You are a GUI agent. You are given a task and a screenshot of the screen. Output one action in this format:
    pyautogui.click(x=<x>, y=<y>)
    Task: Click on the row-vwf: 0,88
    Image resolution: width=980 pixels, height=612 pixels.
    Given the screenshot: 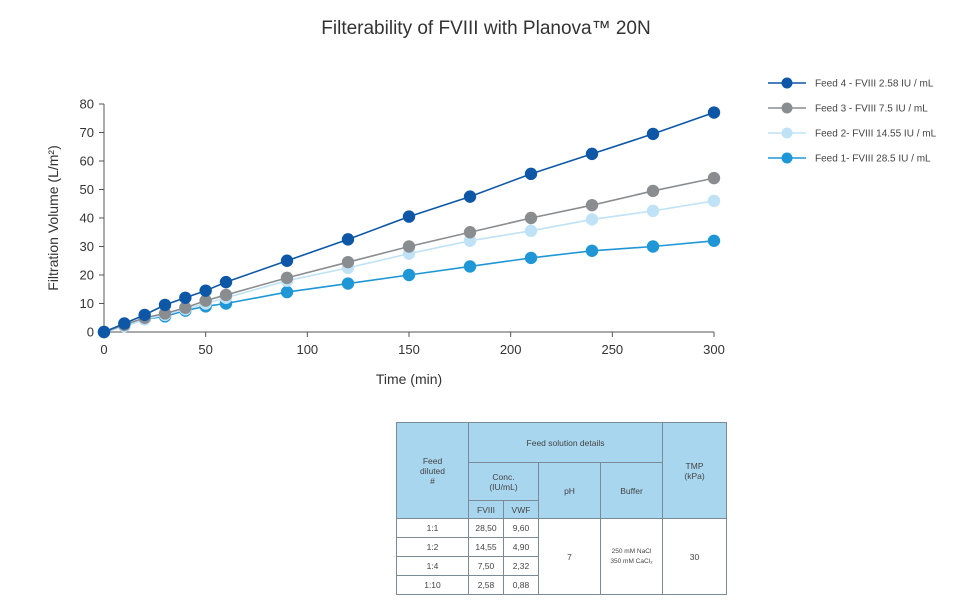 What is the action you would take?
    pyautogui.click(x=521, y=585)
    